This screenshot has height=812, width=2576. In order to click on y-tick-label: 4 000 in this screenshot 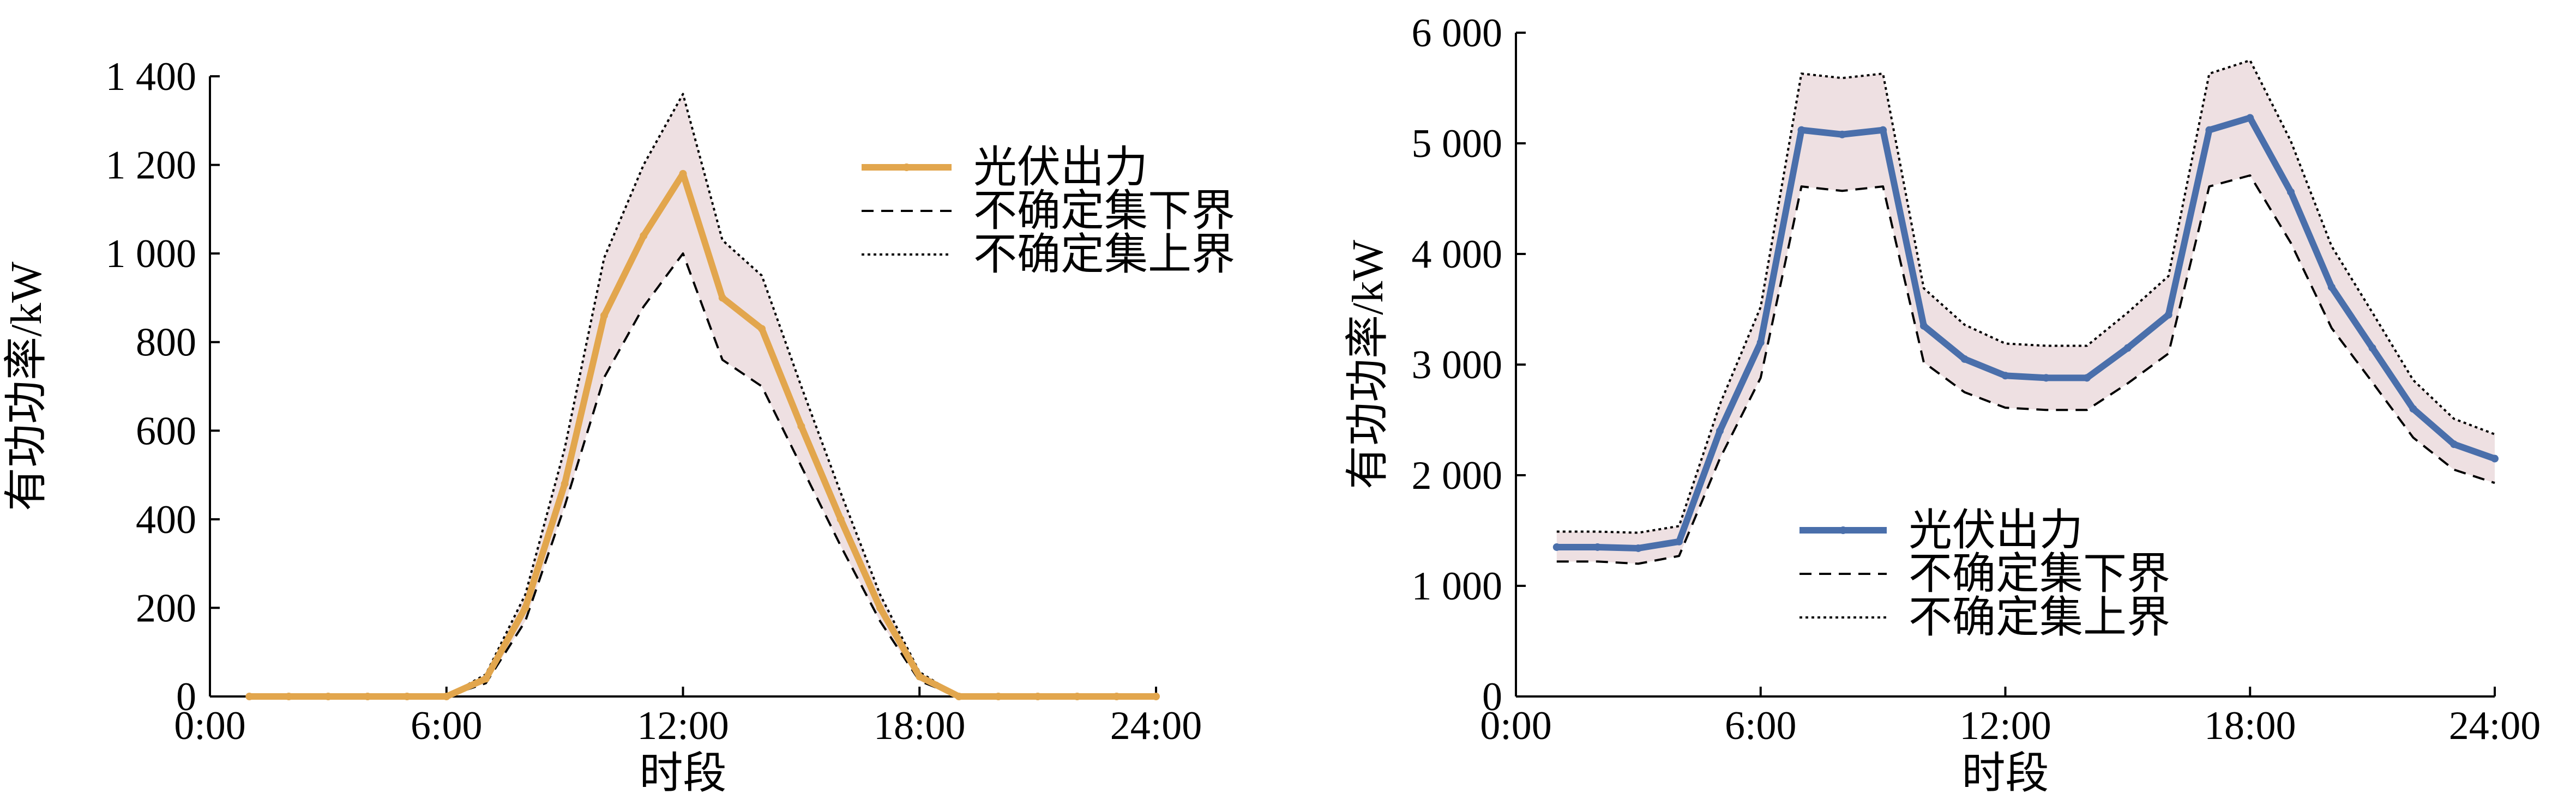, I will do `click(1457, 254)`.